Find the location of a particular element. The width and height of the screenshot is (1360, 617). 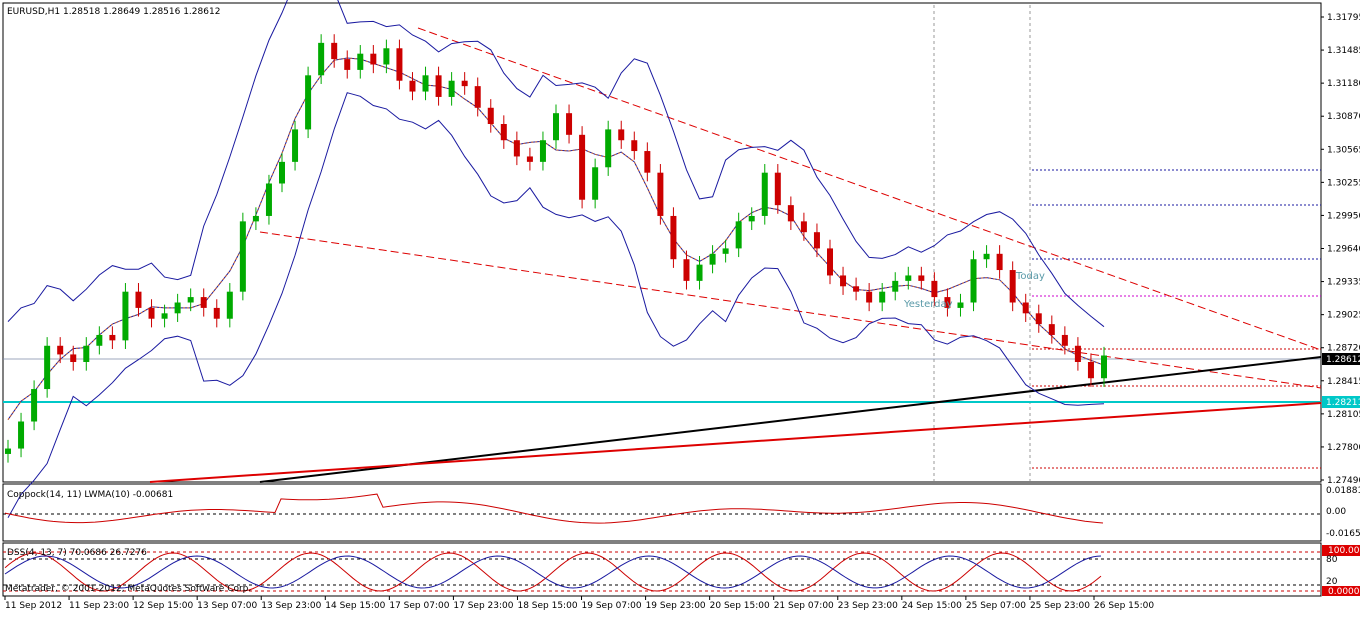

time-axis-label: 13 Sep 07:00 is located at coordinates (227, 606).